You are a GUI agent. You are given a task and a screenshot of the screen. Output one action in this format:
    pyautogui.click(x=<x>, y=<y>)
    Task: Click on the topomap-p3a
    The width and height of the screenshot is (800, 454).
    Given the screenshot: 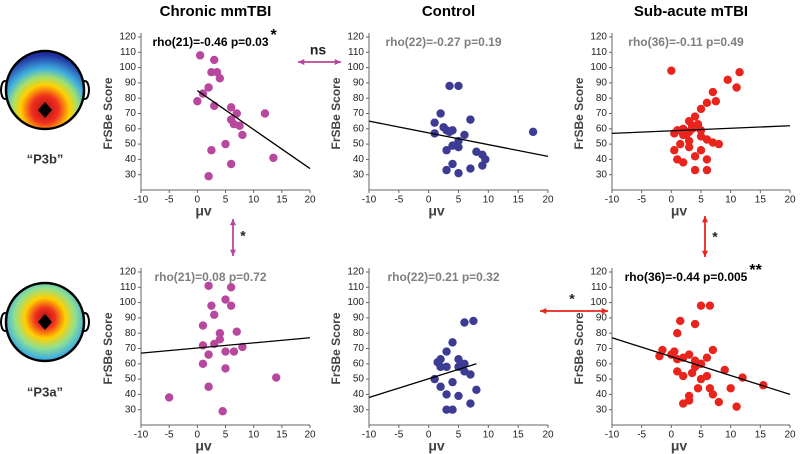 What is the action you would take?
    pyautogui.click(x=45, y=322)
    